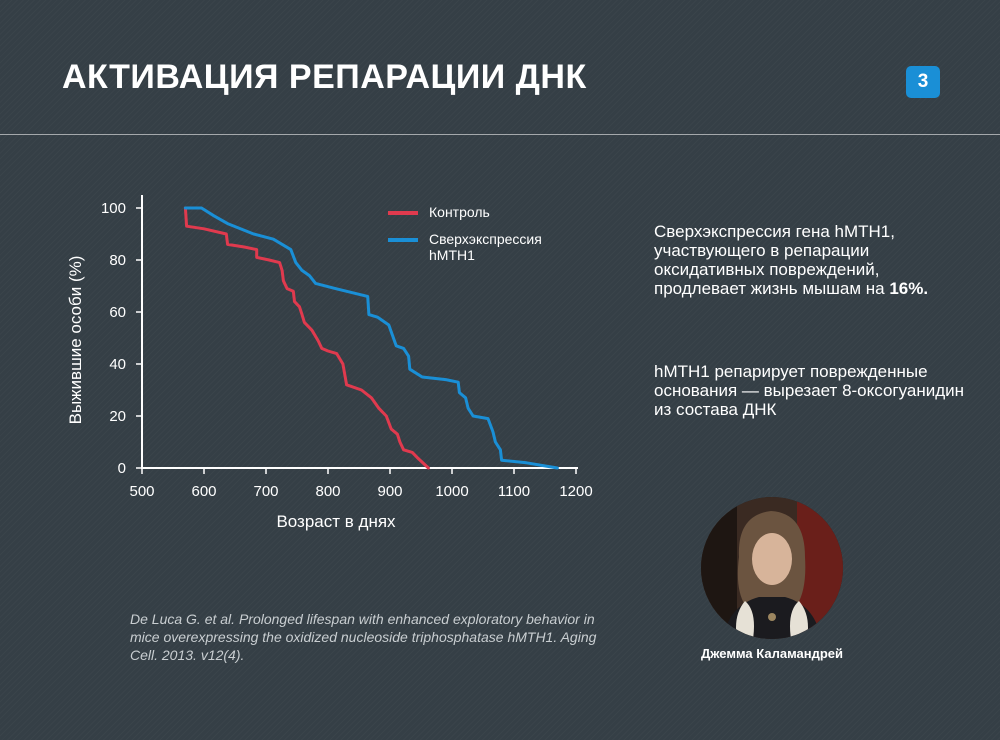 This screenshot has width=1000, height=740. I want to click on speaker-avatar, so click(772, 568).